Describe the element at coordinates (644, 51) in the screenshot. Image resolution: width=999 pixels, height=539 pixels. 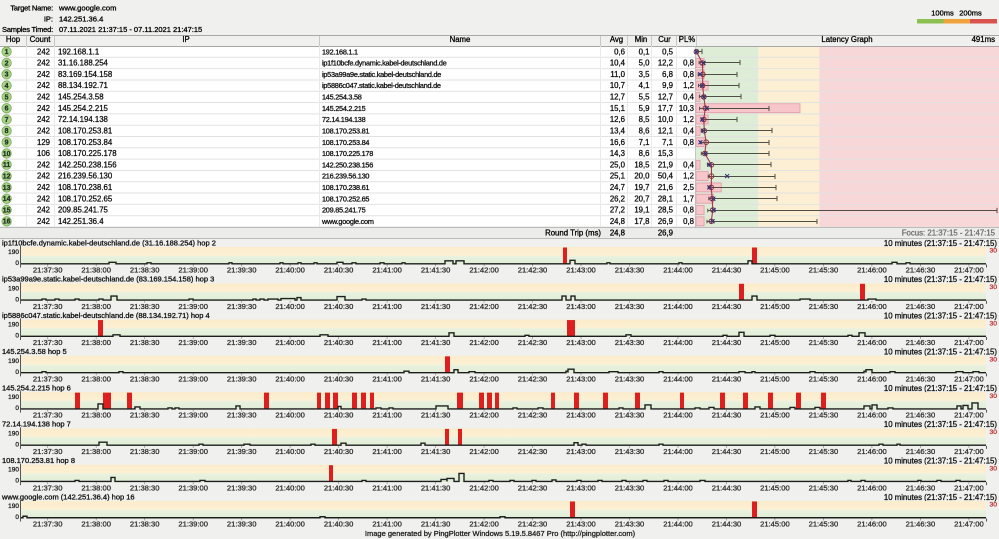
I see `svg-text: 0,1` at that location.